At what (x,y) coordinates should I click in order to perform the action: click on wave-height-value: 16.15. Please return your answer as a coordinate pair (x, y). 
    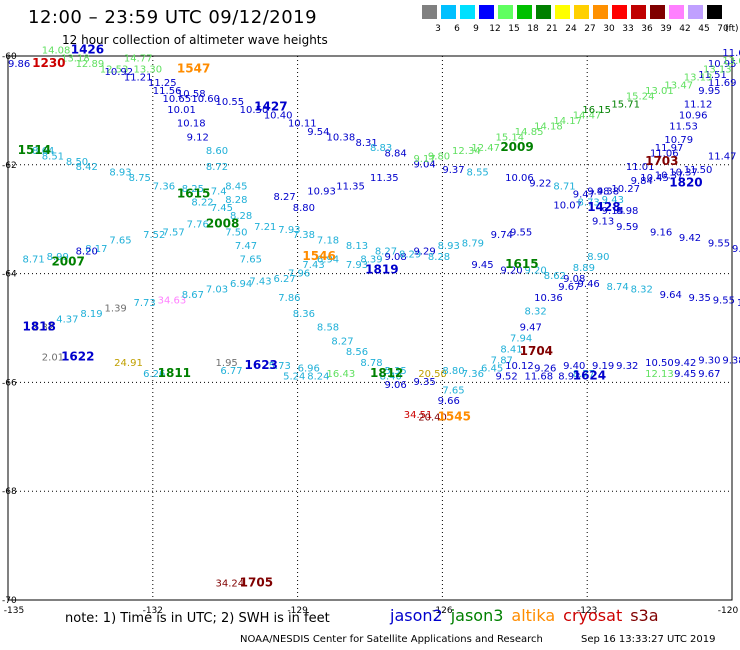
    Looking at the image, I should click on (596, 110).